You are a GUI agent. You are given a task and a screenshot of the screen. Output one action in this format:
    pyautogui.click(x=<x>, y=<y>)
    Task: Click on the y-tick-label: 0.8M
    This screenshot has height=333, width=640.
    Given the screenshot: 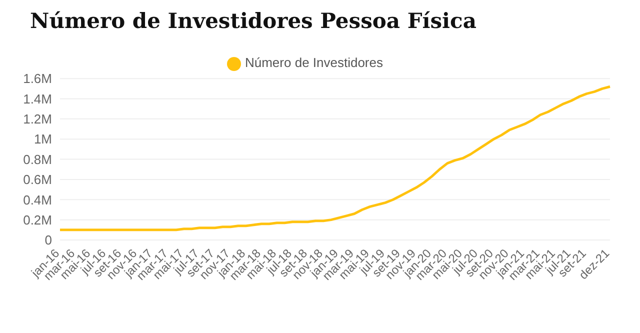 What is the action you would take?
    pyautogui.click(x=37, y=159)
    